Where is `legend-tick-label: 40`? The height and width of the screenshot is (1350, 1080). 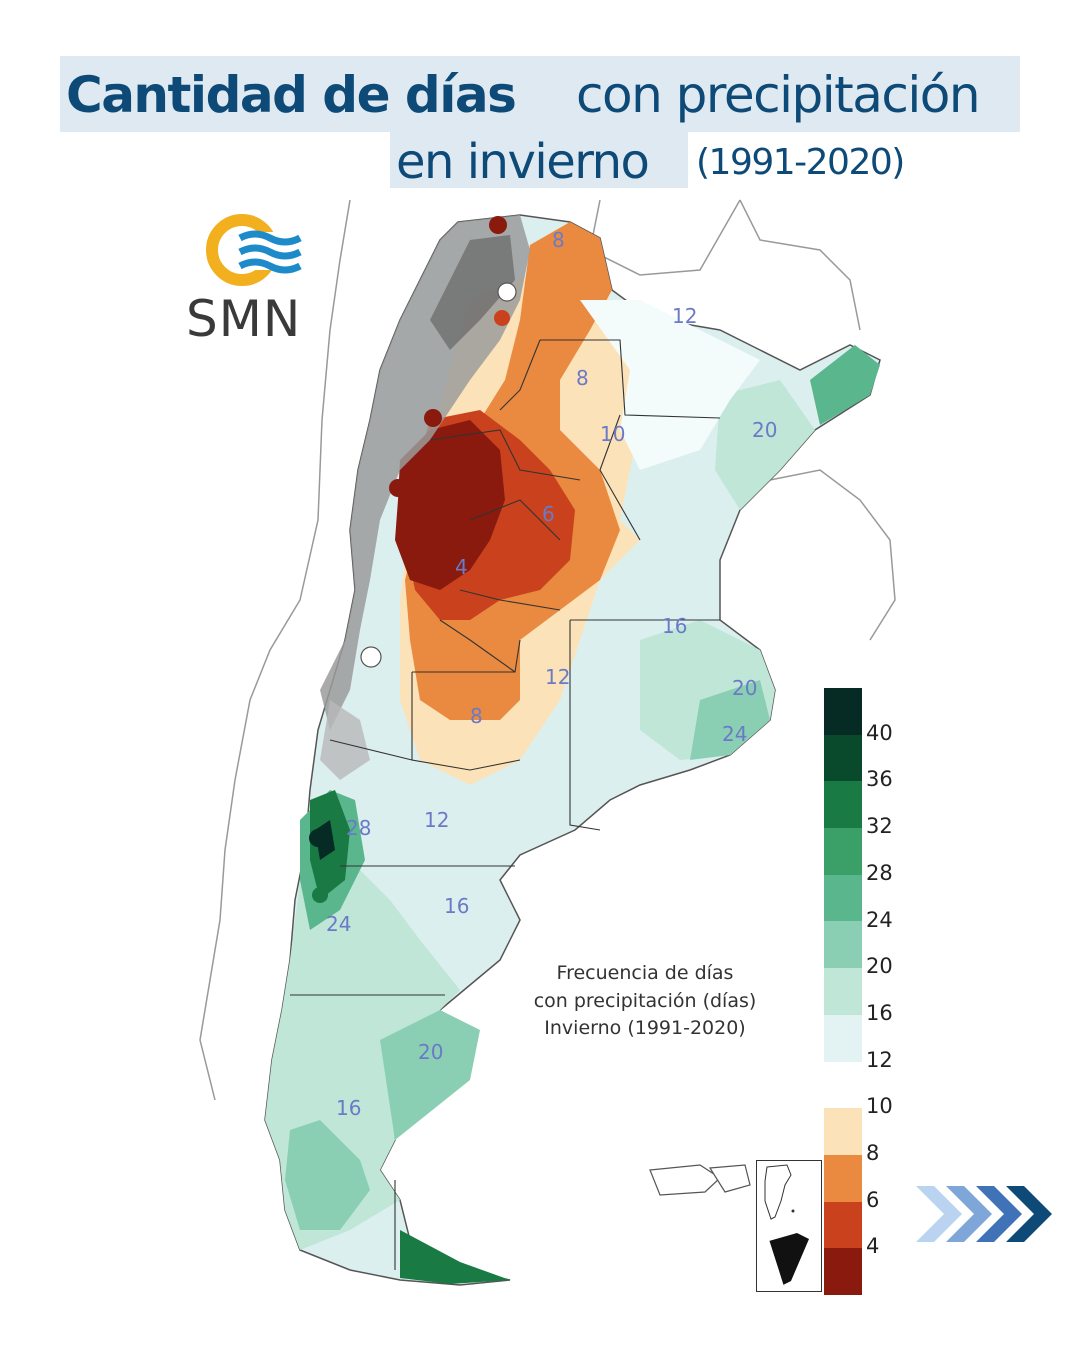
legend-tick-label: 40 is located at coordinates (879, 732).